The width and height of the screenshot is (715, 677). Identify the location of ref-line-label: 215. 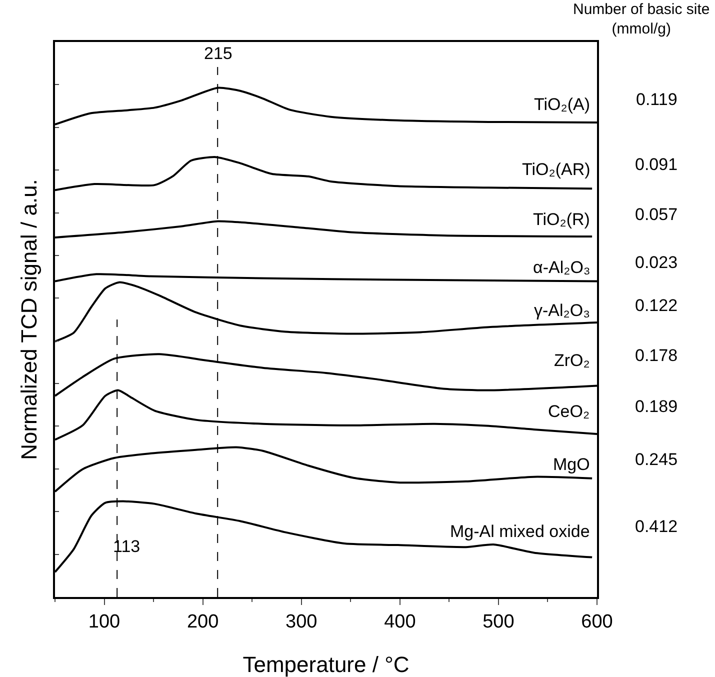
(218, 53).